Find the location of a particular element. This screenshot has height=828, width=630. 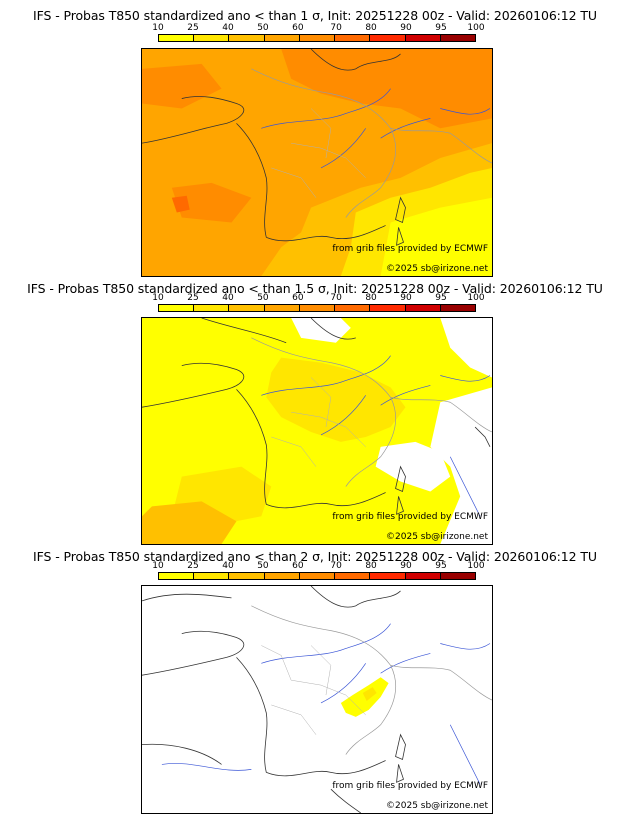

panel-3-legend: 10 25 40 50 60 70 80 90 95 100 is located at coordinates (318, 570).